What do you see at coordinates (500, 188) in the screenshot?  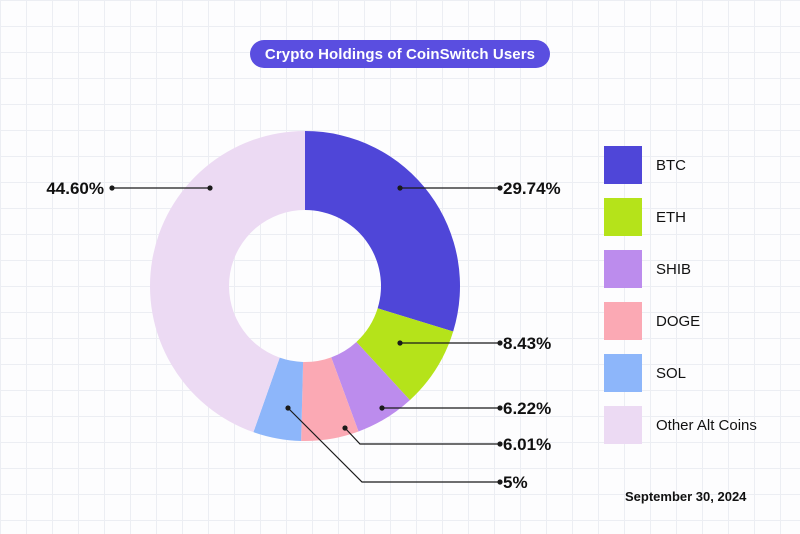 I see `callout-dot-btc-end` at bounding box center [500, 188].